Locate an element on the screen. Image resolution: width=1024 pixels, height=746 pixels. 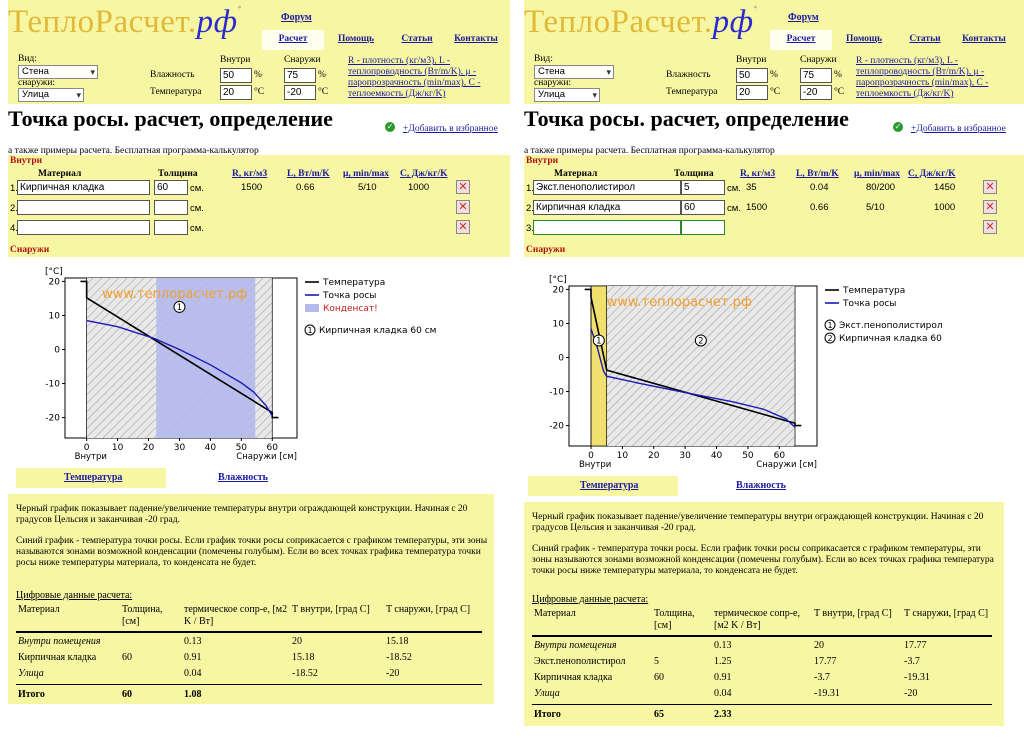
legend-line: паропрозрачность (min/max), C - is located at coordinates (414, 83).